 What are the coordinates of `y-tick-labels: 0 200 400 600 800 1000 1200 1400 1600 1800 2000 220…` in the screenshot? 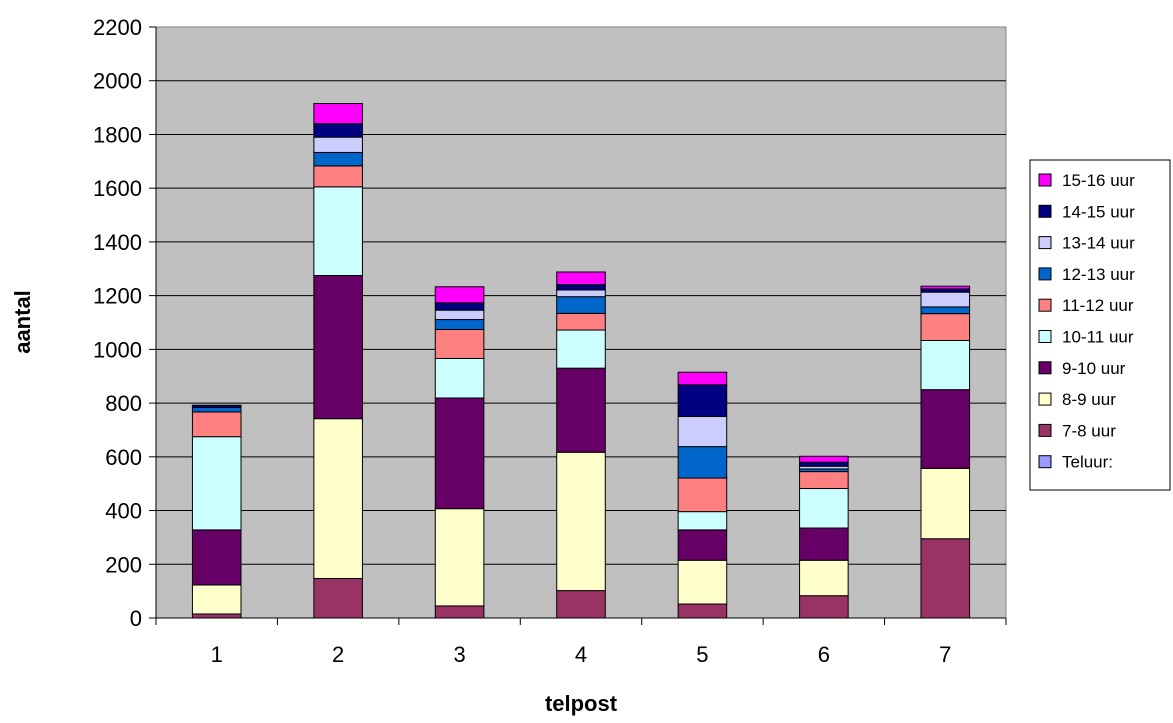 It's located at (117, 323).